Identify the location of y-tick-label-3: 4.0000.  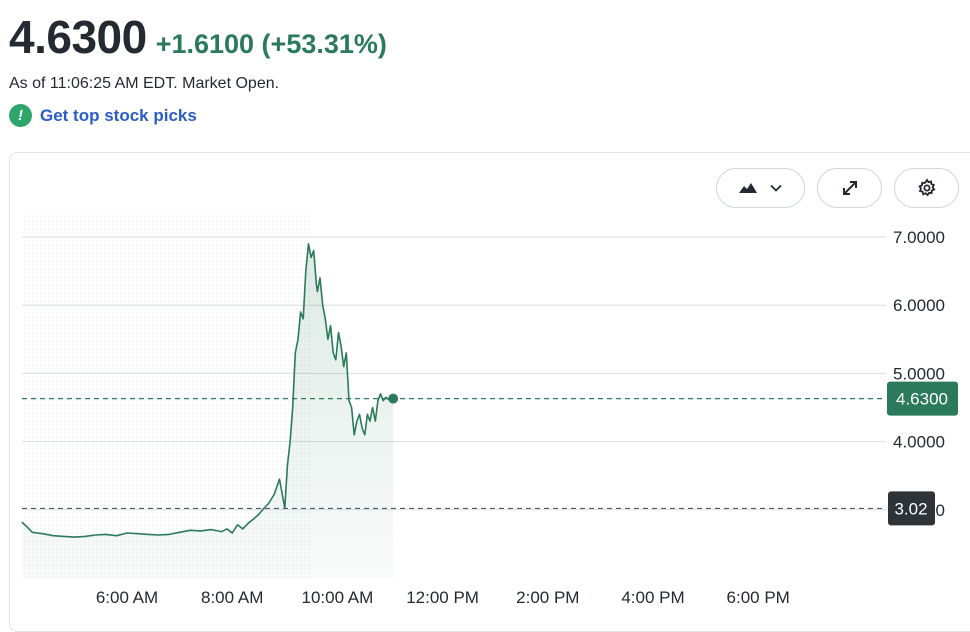
(919, 442).